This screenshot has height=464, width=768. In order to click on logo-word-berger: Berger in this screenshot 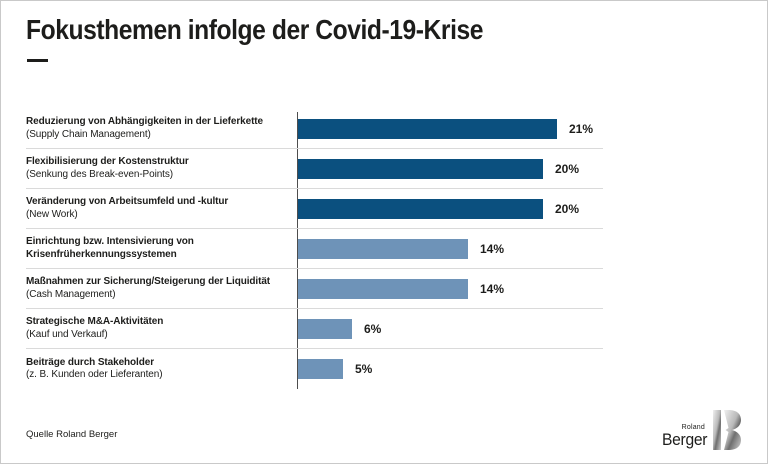, I will do `click(684, 439)`.